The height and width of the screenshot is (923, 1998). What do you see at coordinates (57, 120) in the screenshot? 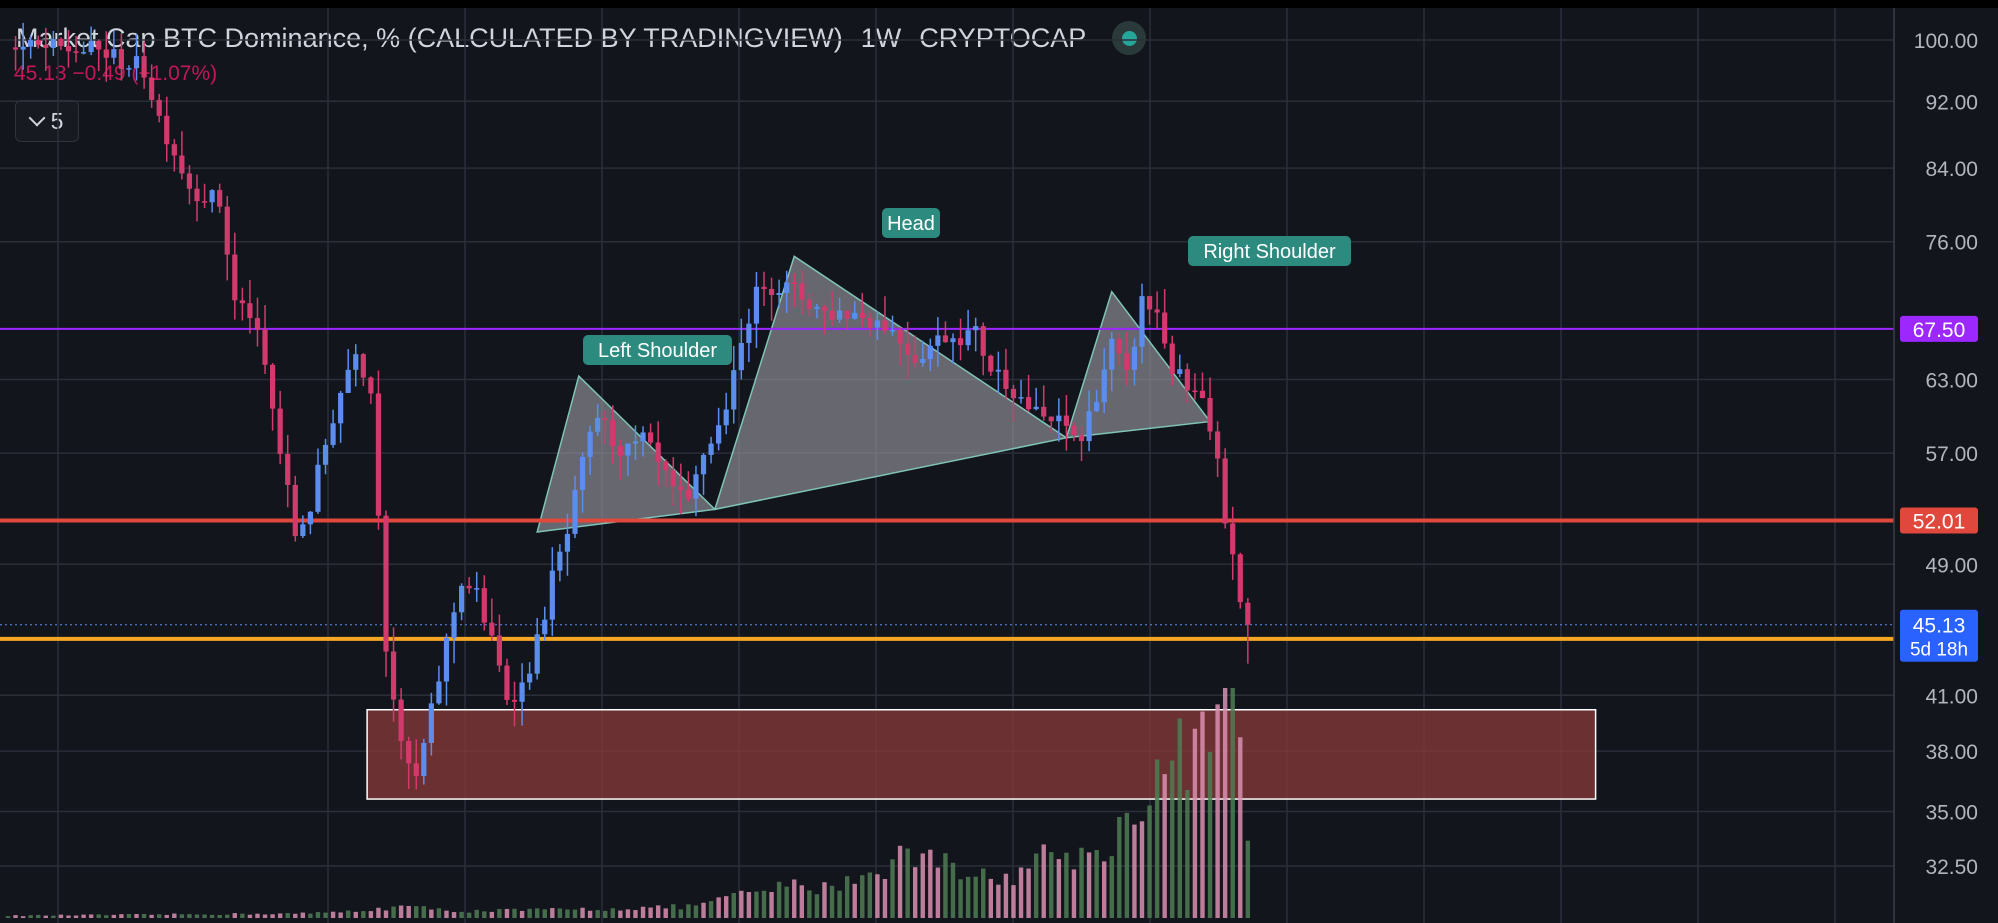
I see `indicator-count: 5` at bounding box center [57, 120].